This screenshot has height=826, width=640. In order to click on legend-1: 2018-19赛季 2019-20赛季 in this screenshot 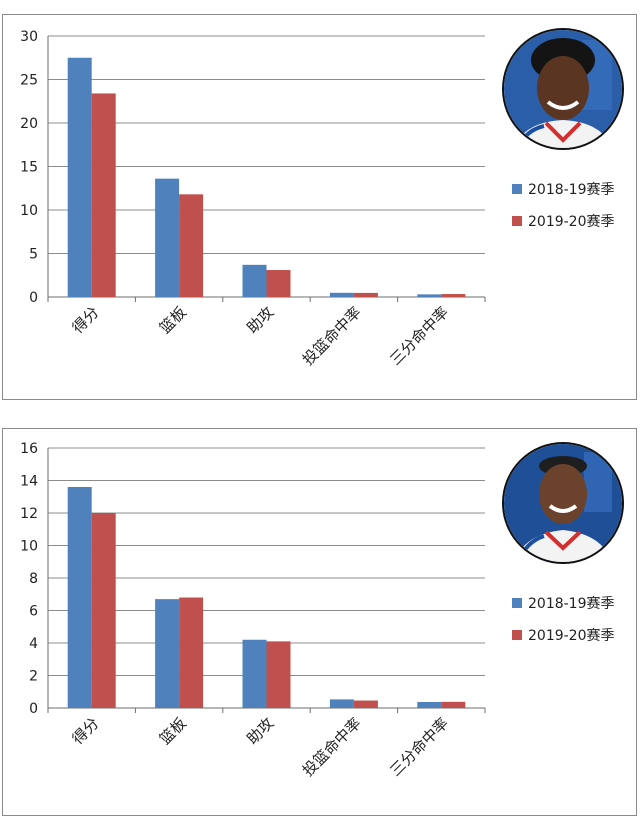, I will do `click(563, 211)`.